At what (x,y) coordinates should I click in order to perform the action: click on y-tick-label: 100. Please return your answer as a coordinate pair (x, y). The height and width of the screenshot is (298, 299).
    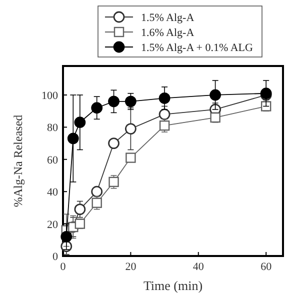
    Looking at the image, I should click on (50, 96).